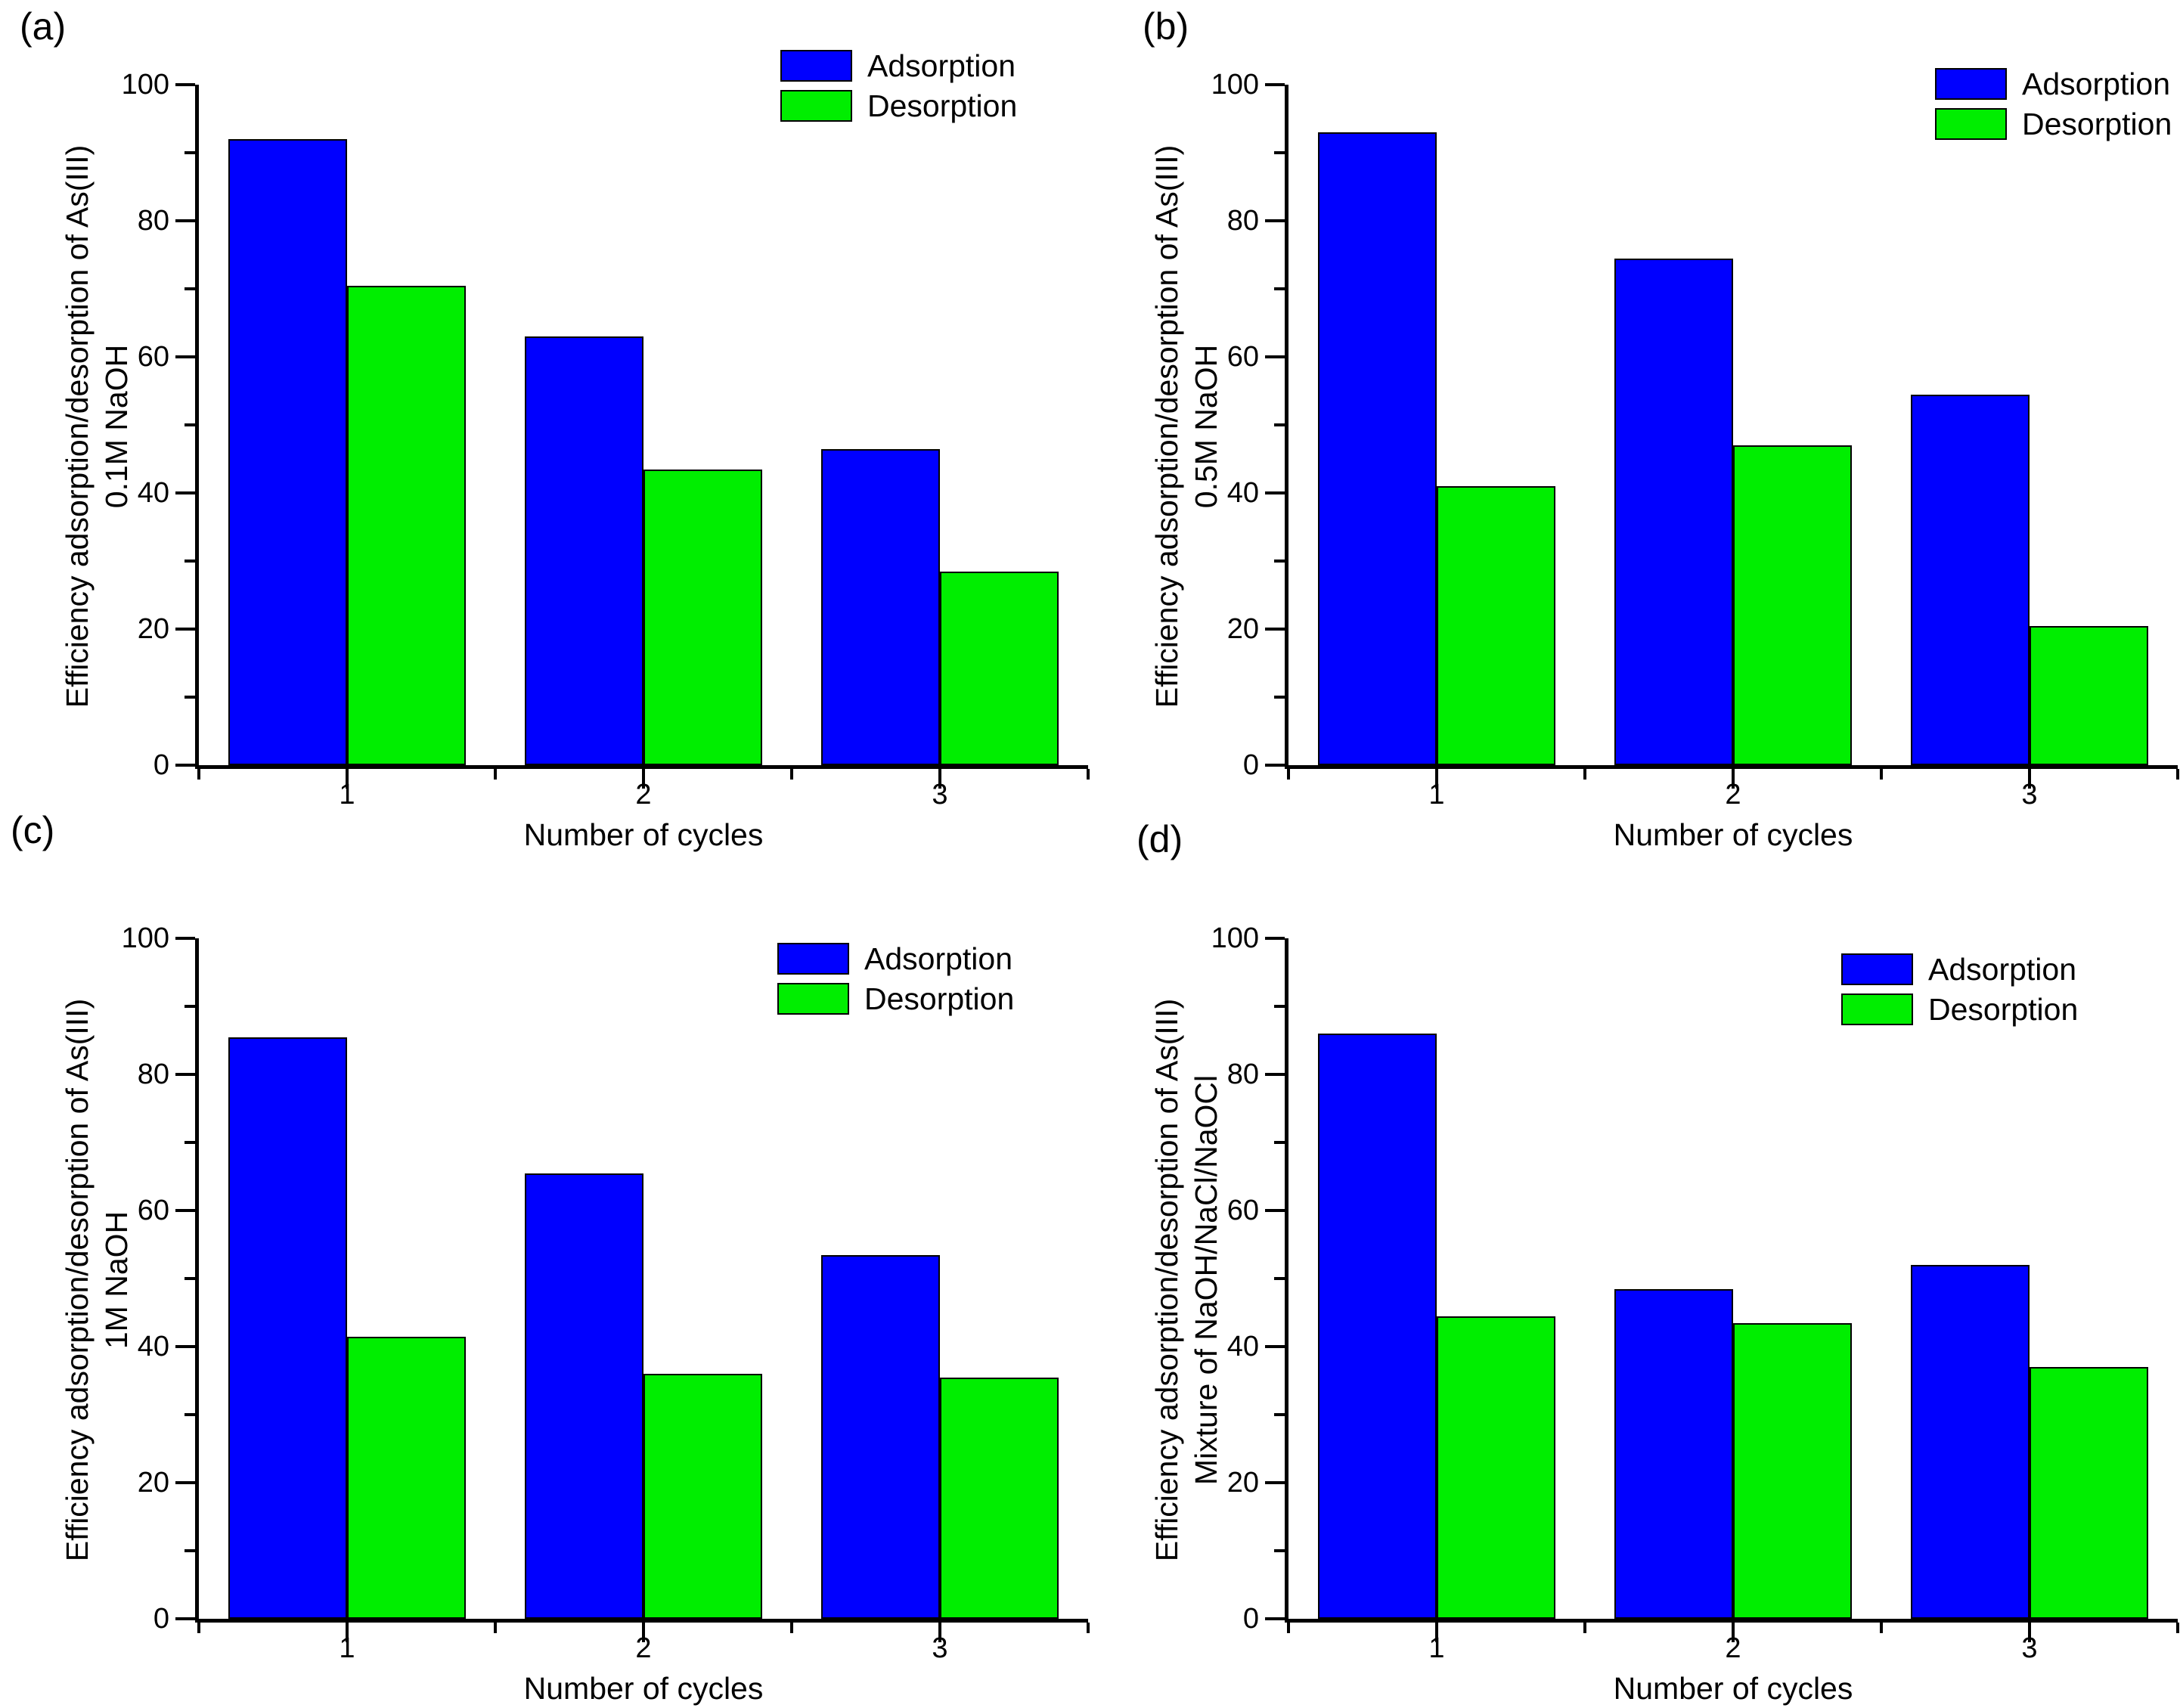 This screenshot has width=2180, height=1708. What do you see at coordinates (1242, 357) in the screenshot?
I see `y-tick-label: 60` at bounding box center [1242, 357].